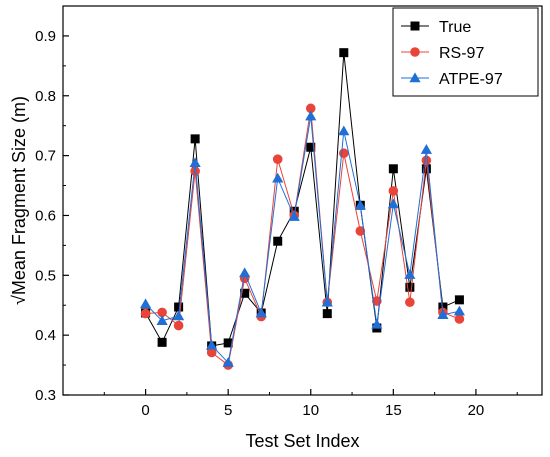 This screenshot has height=457, width=550. I want to click on y-axis-ticks: 0.3 0.4 0.5 0.6 0.7 0.8 0.9, so click(52, 216).